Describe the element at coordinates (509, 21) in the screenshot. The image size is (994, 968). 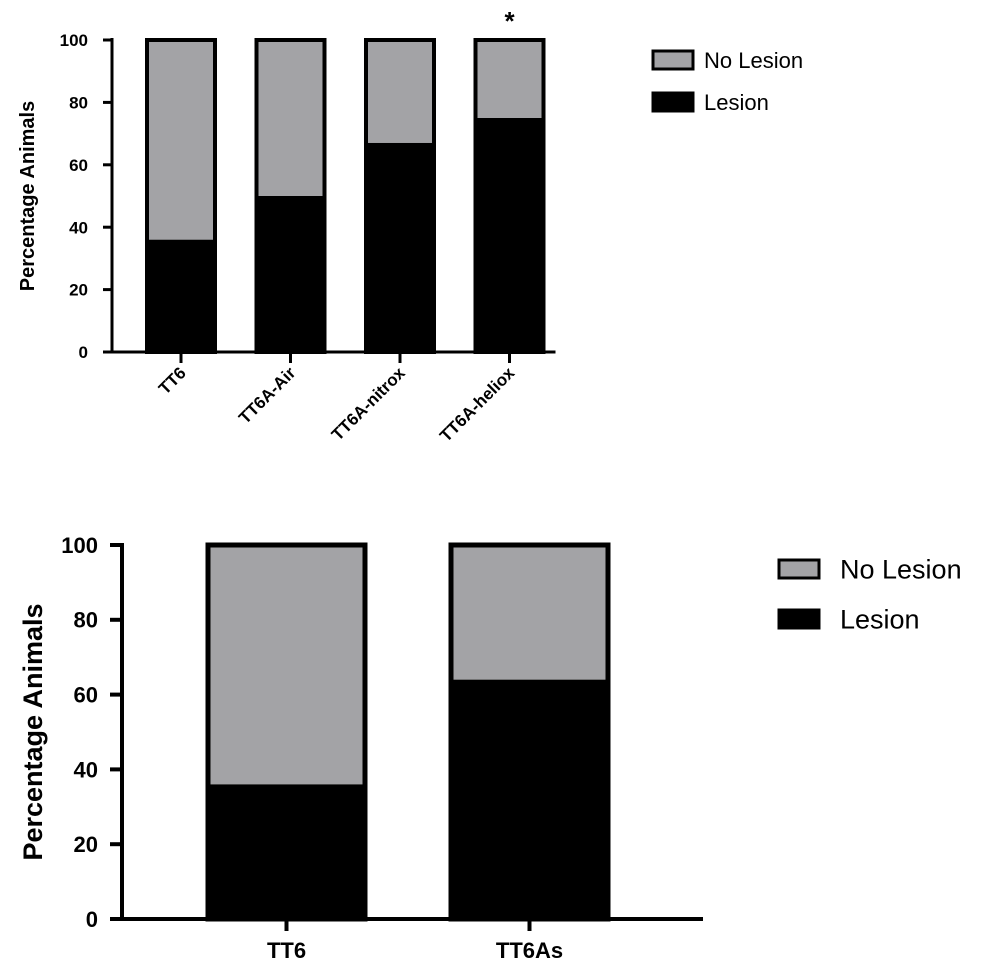
I see `significance-marker: *` at that location.